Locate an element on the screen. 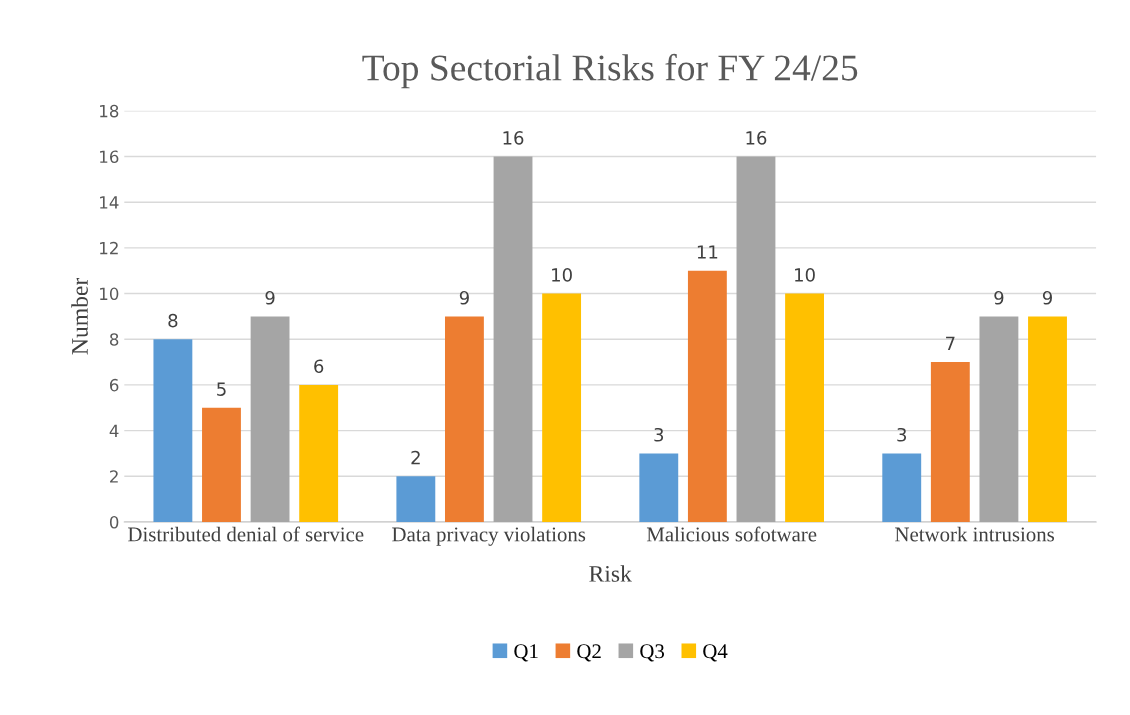 The width and height of the screenshot is (1130, 715). y-axis-title: Number is located at coordinates (79, 316).